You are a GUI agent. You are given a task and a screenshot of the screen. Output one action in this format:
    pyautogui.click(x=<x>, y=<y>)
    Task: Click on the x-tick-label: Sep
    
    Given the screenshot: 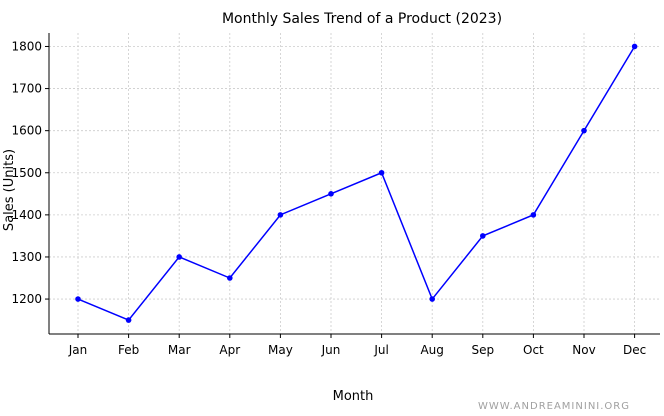 What is the action you would take?
    pyautogui.click(x=482, y=350)
    